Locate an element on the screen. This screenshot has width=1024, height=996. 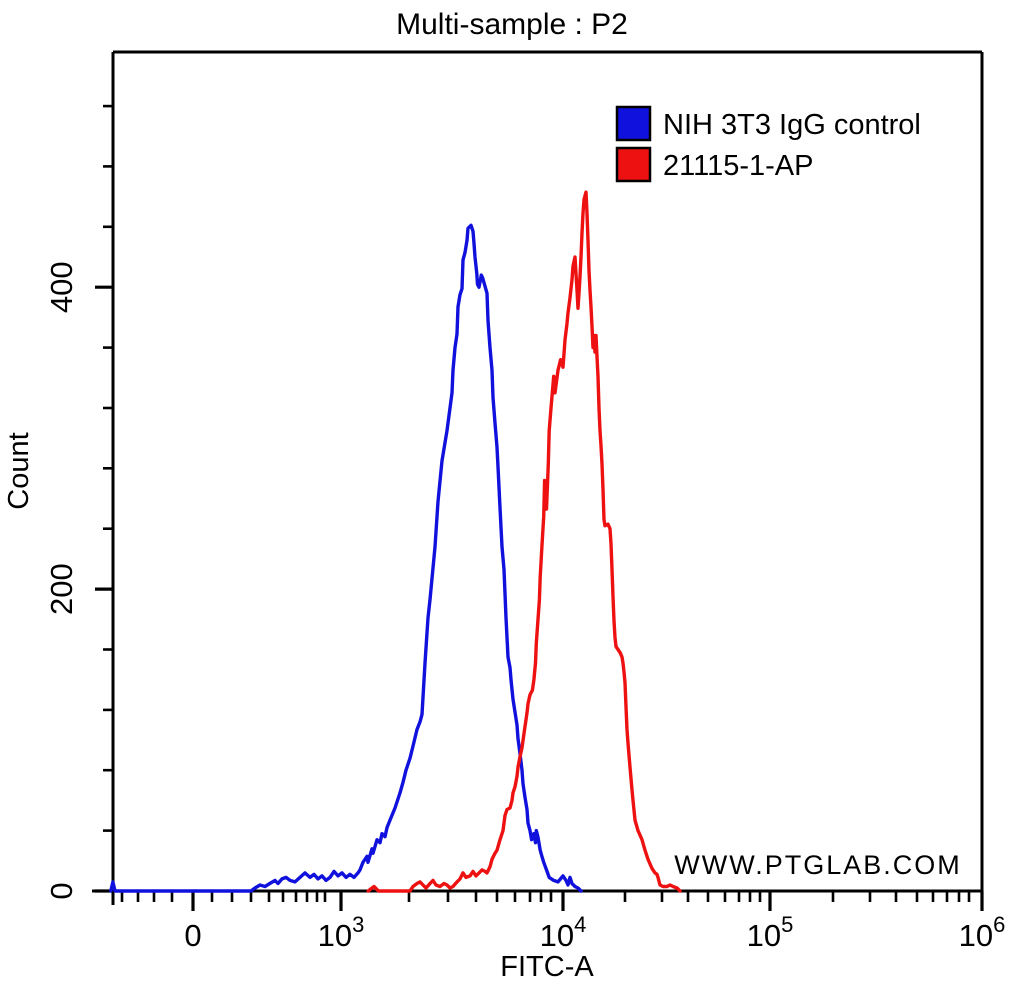
y-tick-label: 0 is located at coordinates (61, 890).